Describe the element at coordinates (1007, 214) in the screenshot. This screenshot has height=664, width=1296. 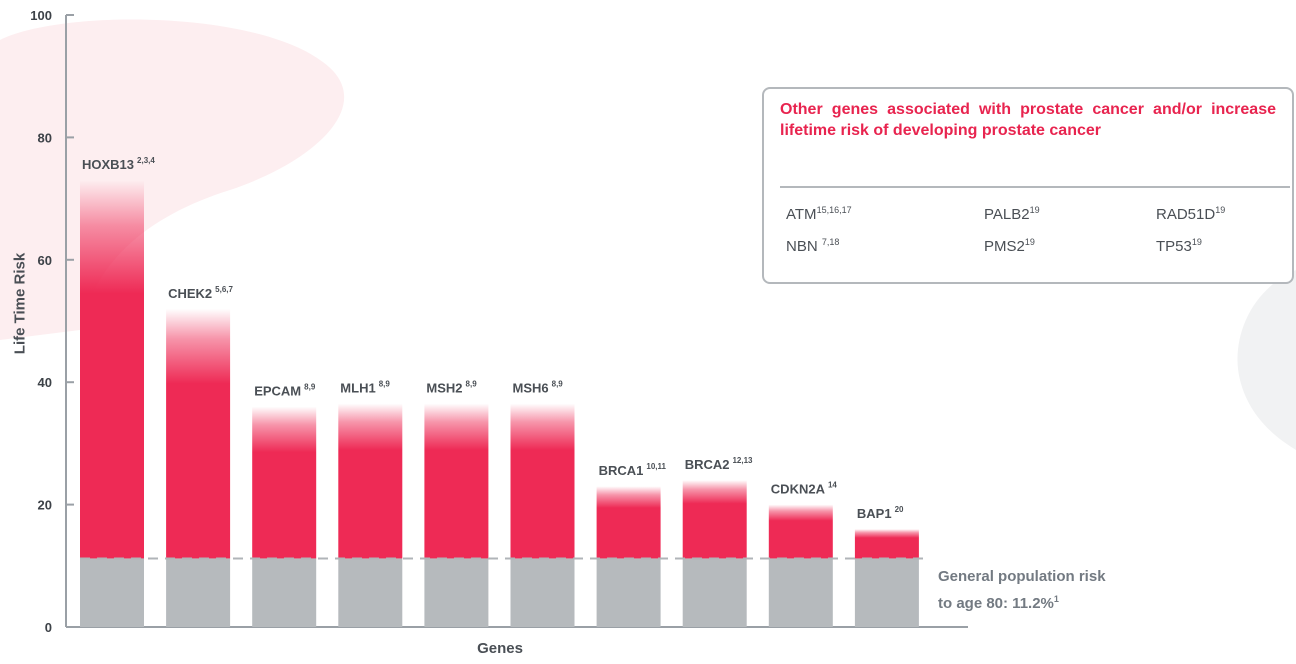
I see `other-gene-name: PALB2` at that location.